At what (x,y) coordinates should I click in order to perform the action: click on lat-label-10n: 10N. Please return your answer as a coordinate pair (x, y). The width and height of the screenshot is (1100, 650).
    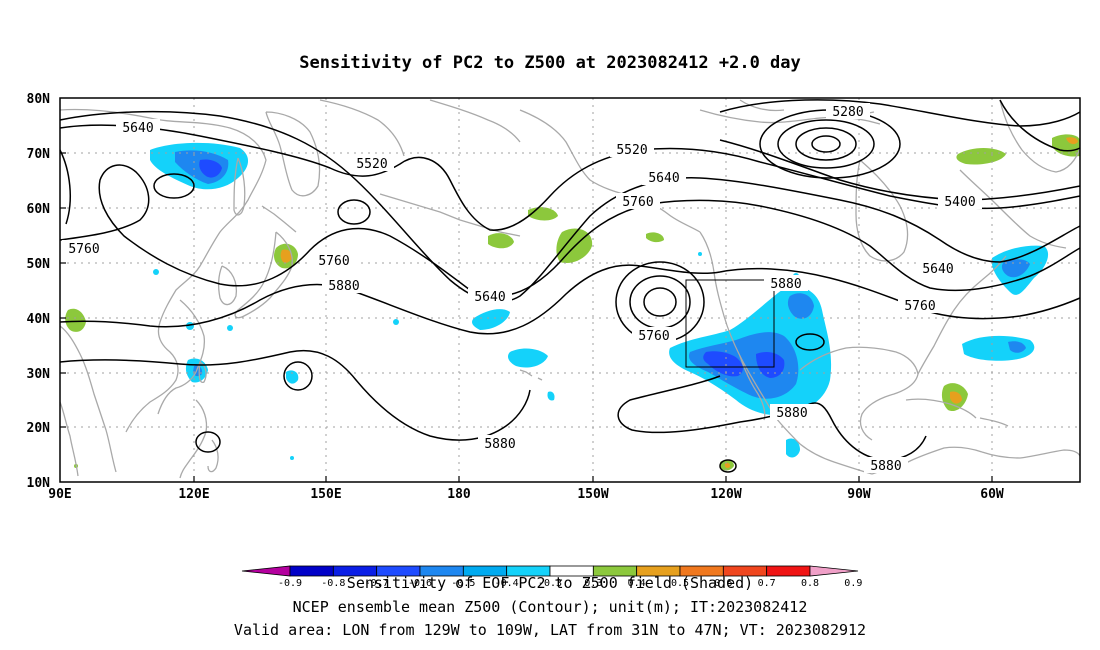
    Looking at the image, I should click on (39, 483).